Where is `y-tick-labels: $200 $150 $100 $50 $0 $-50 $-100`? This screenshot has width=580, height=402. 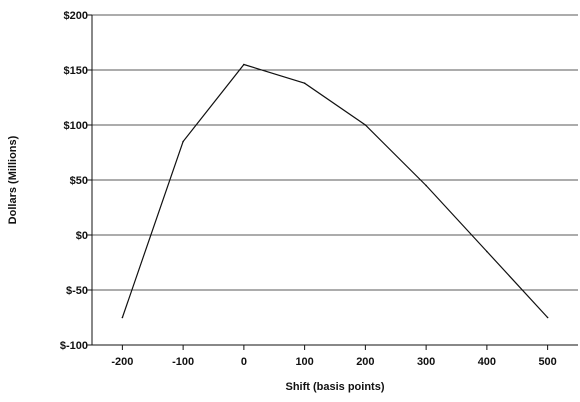
y-tick-labels: $200 $150 $100 $50 $0 $-50 $-100 is located at coordinates (74, 181).